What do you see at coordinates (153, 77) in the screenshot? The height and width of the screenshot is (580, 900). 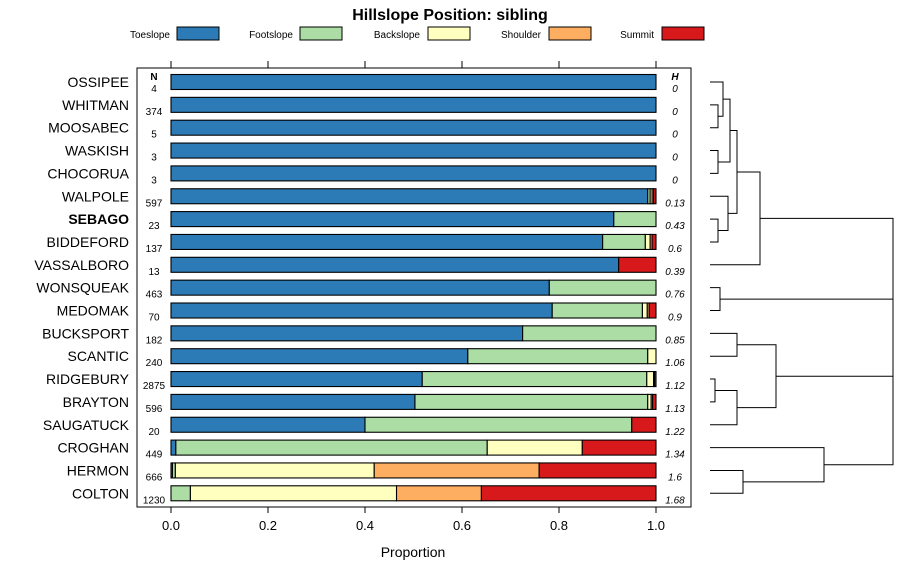 I see `n-column-header: N` at bounding box center [153, 77].